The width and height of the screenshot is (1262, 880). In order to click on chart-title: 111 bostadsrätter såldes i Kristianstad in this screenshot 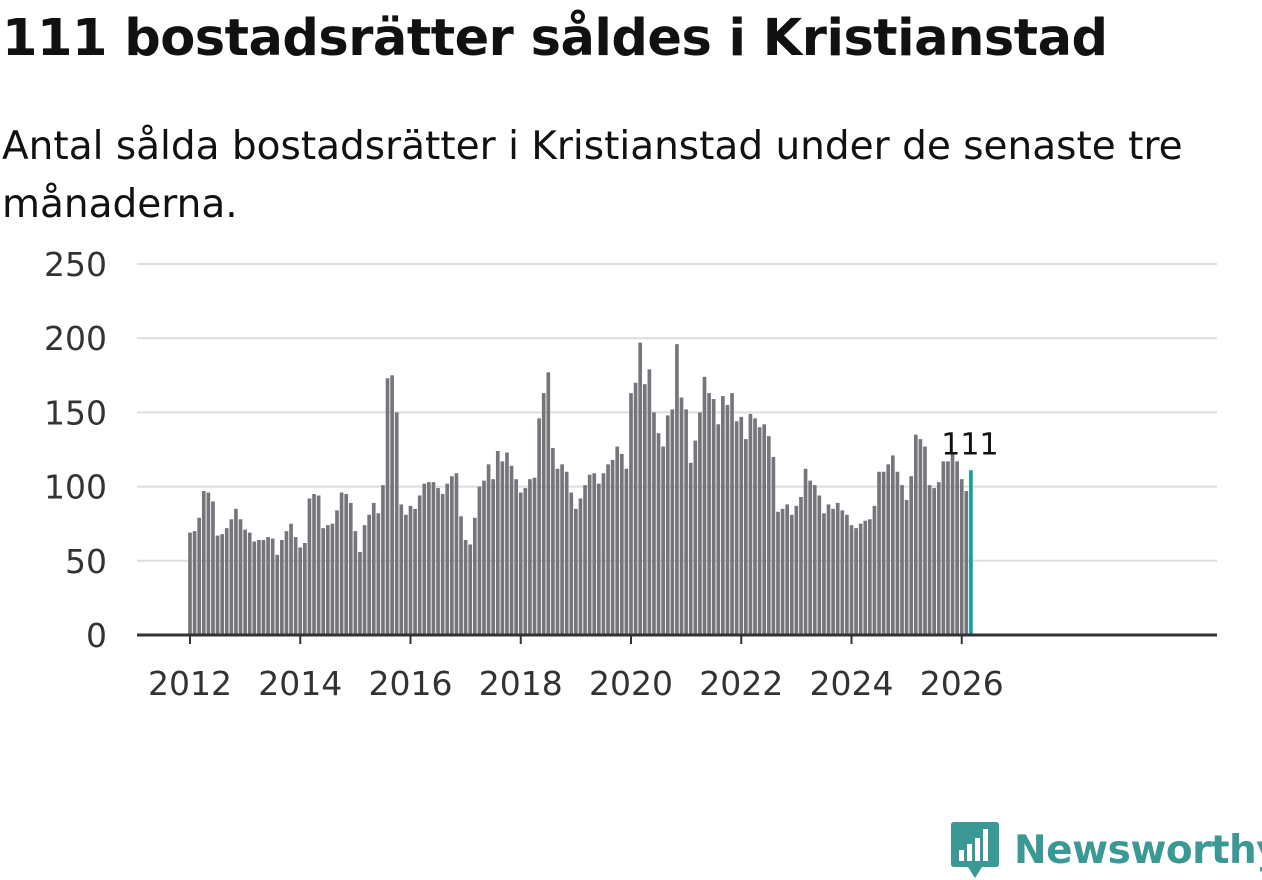, I will do `click(555, 38)`.